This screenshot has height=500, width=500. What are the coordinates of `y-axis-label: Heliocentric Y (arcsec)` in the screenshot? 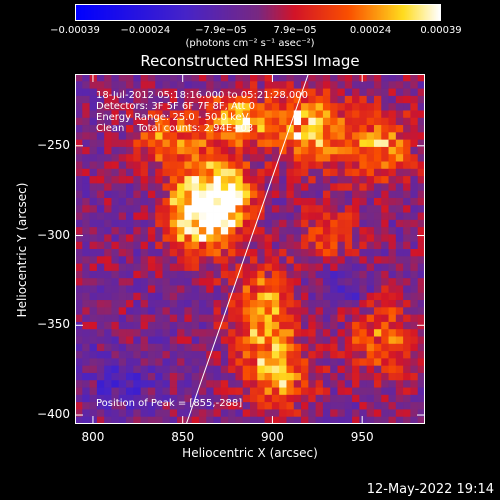 It's located at (22, 250).